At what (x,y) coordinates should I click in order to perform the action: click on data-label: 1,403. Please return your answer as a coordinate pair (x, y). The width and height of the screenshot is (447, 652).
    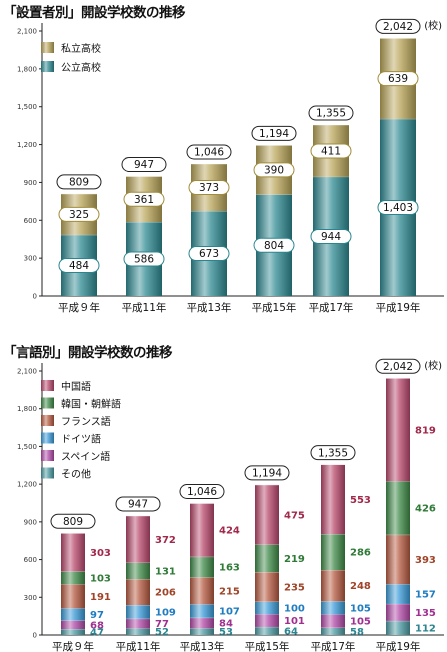
    Looking at the image, I should click on (398, 207).